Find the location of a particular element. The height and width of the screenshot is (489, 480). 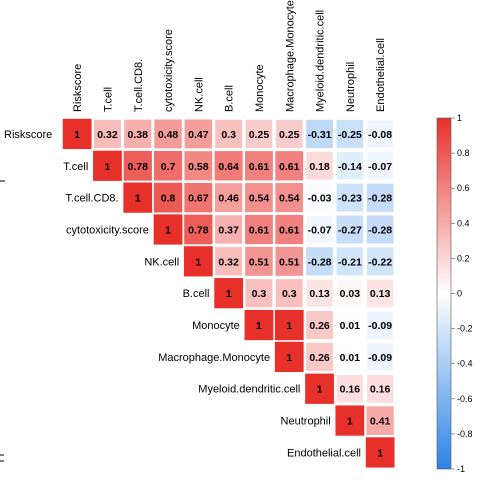

colorbar-tick-label: -0.8 is located at coordinates (465, 434).